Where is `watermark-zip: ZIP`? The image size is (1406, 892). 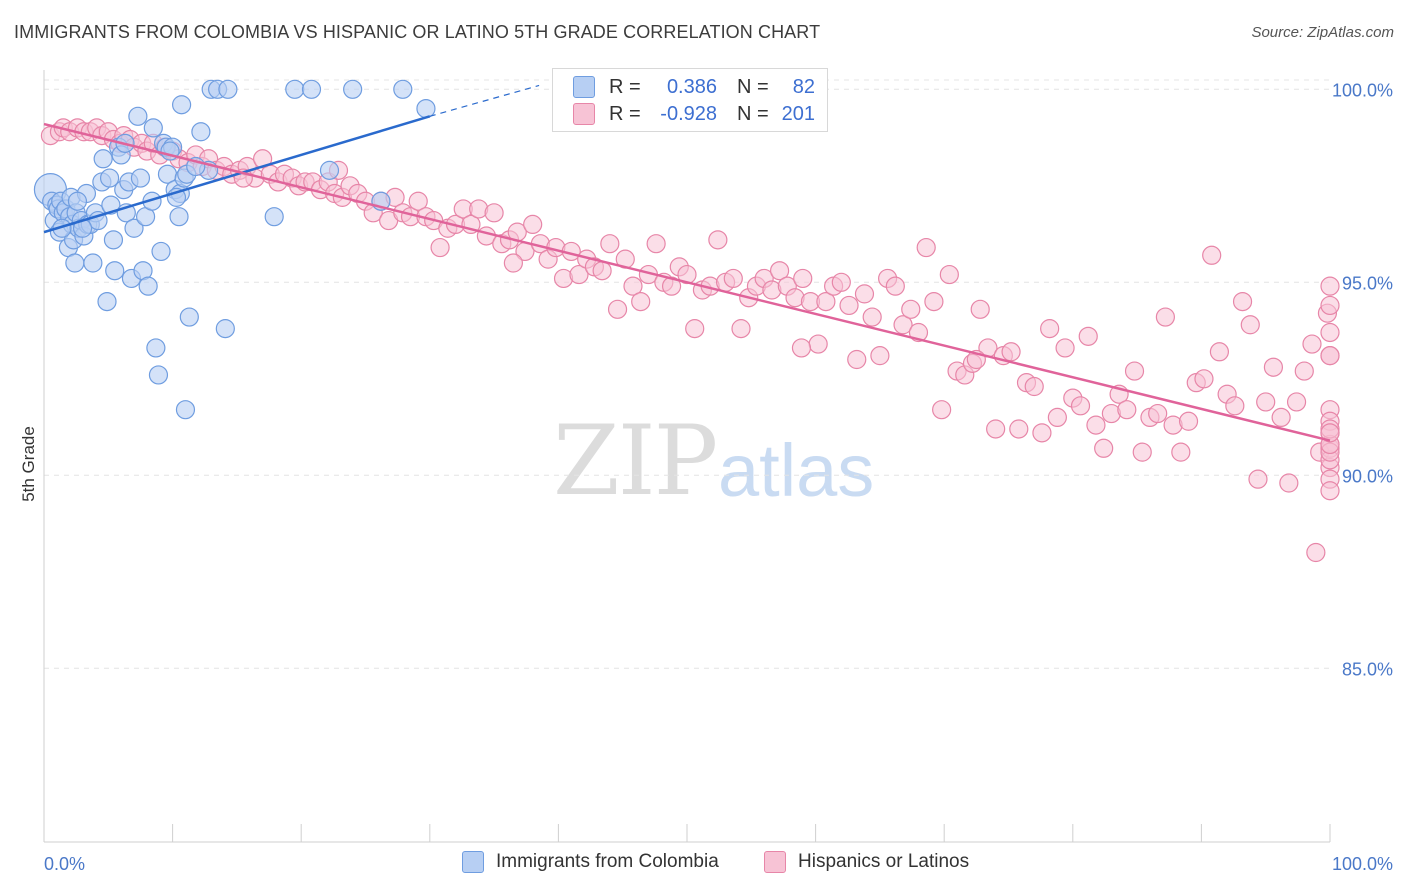 watermark-zip: ZIP is located at coordinates (635, 461).